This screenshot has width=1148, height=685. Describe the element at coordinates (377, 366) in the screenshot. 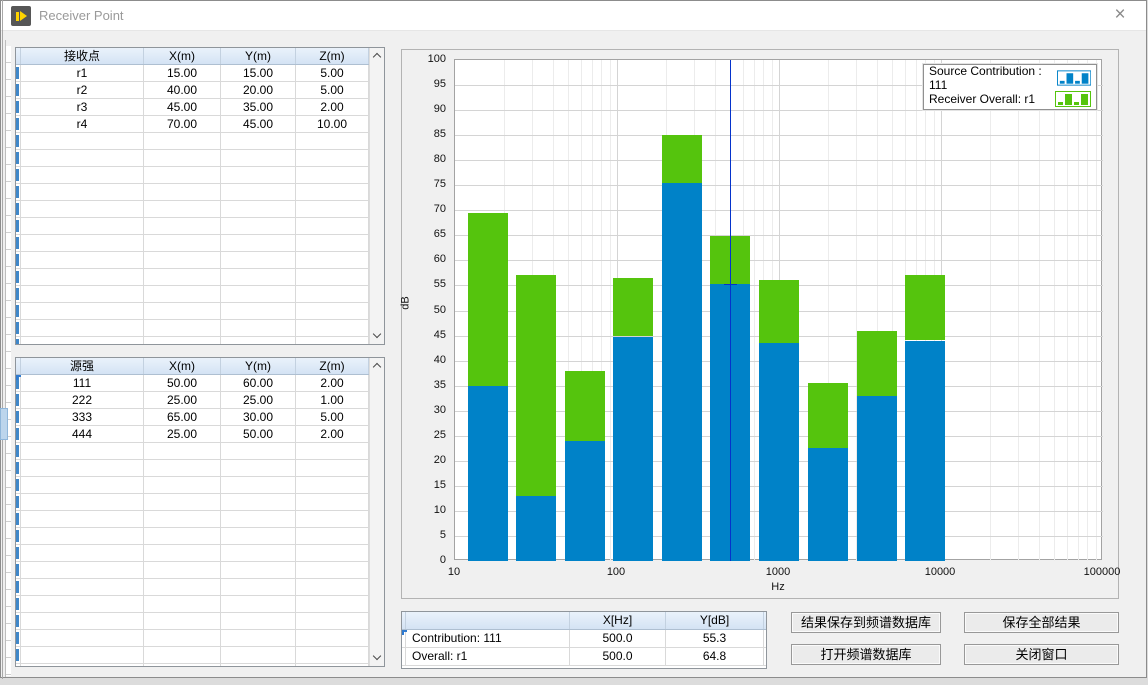

I see `scroll-up-icon` at that location.